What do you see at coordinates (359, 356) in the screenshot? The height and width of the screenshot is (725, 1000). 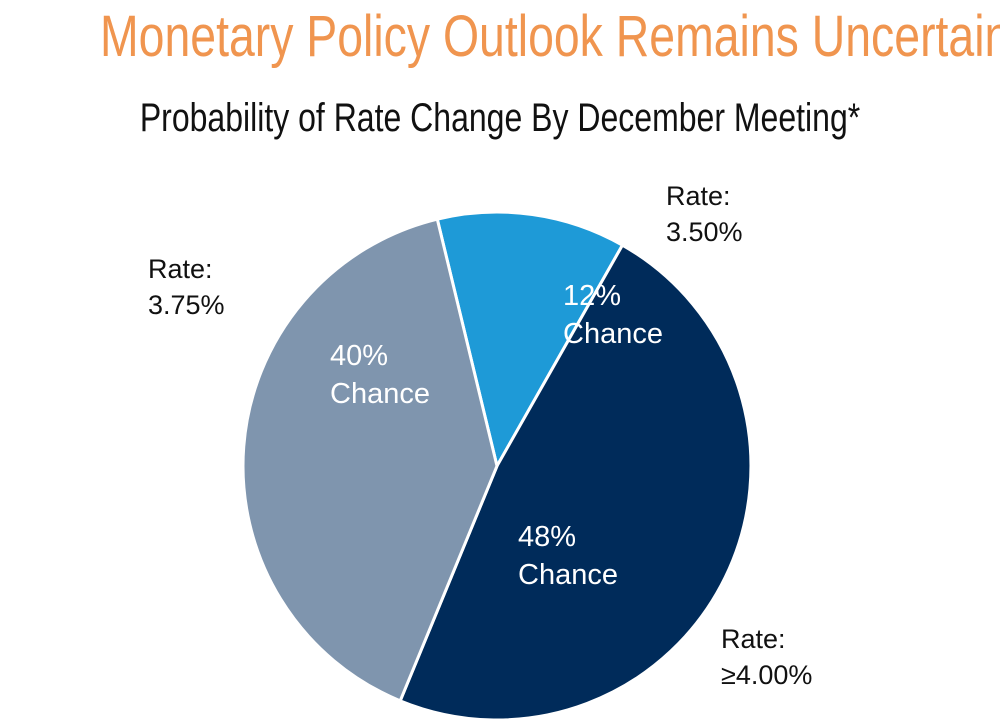 I see `slice-label-40-line-1: 40%` at bounding box center [359, 356].